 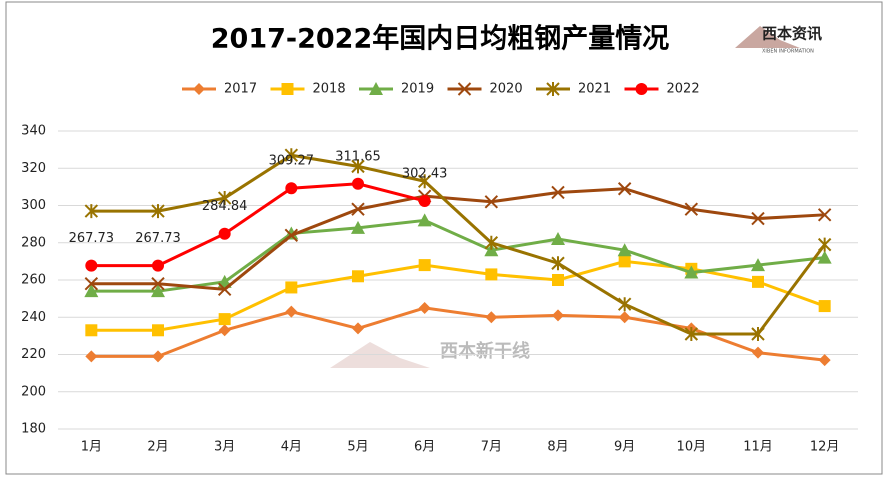 What do you see at coordinates (491, 447) in the screenshot?
I see `x-tick-label: 7月` at bounding box center [491, 447].